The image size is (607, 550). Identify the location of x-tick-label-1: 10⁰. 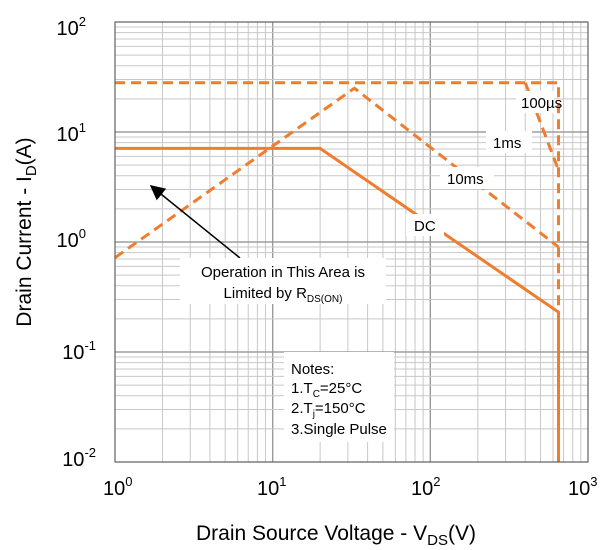
(117, 487).